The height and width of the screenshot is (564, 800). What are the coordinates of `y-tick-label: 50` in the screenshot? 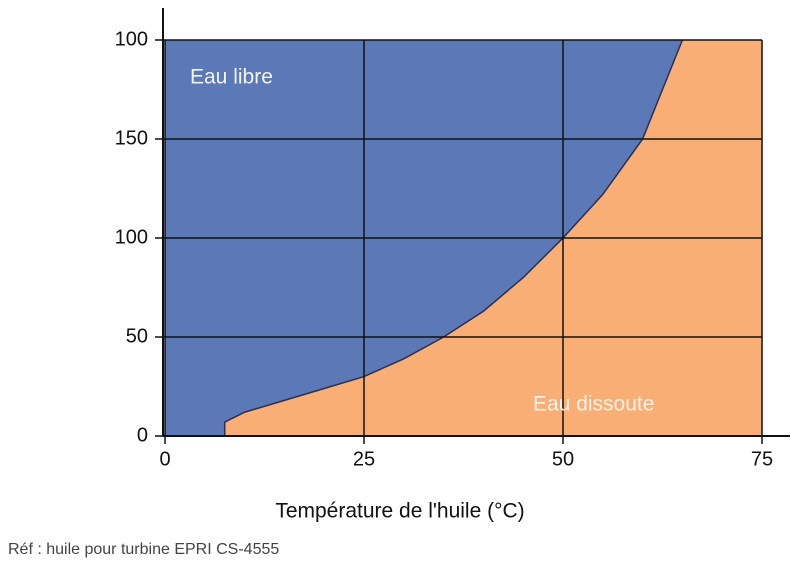 It's located at (137, 336).